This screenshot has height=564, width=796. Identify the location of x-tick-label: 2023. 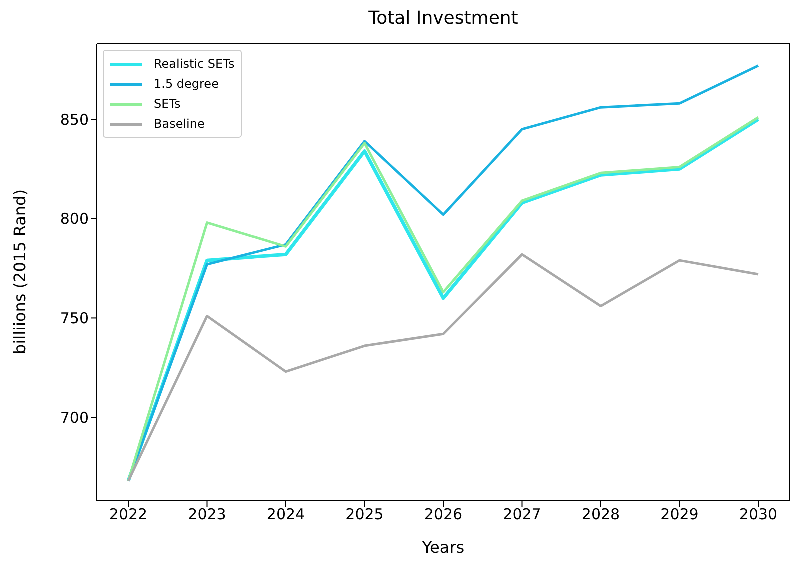
(207, 515).